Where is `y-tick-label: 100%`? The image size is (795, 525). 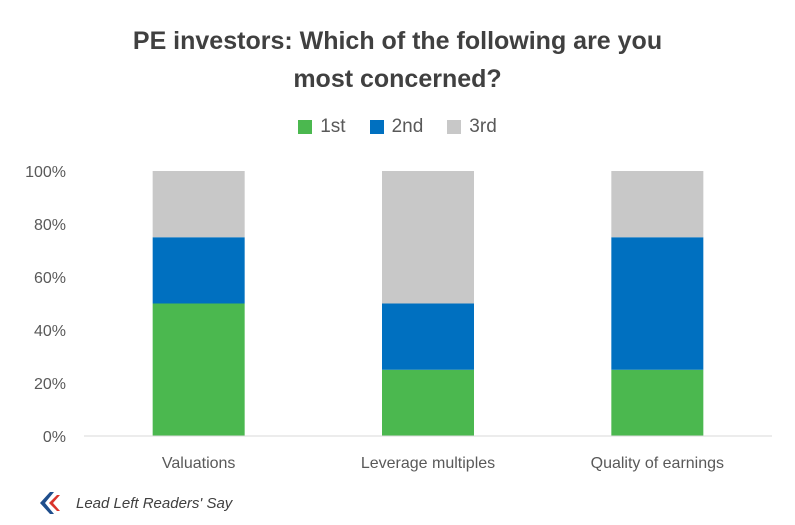 y-tick-label: 100% is located at coordinates (45, 172).